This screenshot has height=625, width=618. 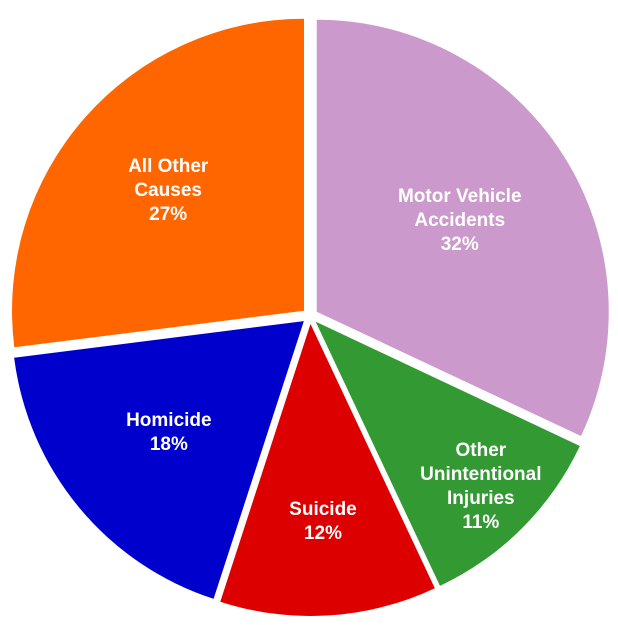 What do you see at coordinates (323, 510) in the screenshot?
I see `category-name: Suicide` at bounding box center [323, 510].